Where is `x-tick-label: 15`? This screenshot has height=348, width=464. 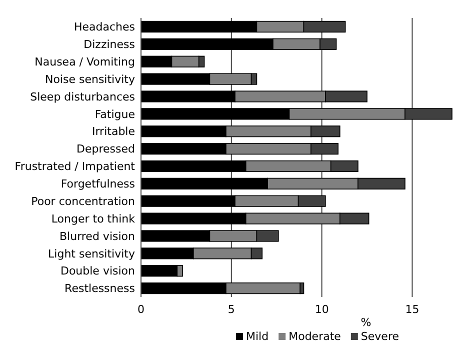 x-tick-label: 15 is located at coordinates (412, 309).